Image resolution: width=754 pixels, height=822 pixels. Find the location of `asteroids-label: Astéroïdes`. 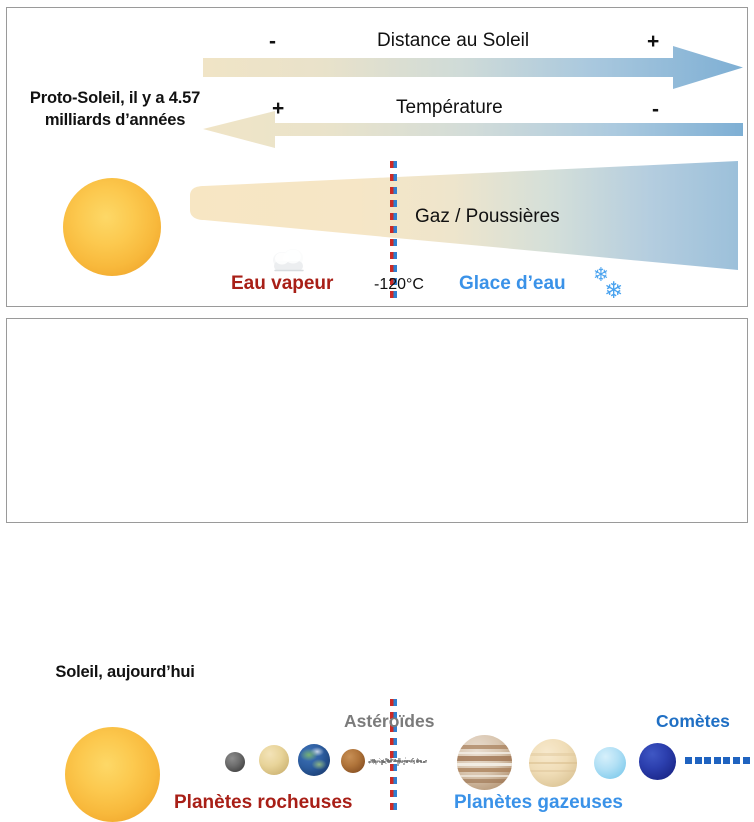

asteroids-label: Astéroïdes is located at coordinates (389, 721).